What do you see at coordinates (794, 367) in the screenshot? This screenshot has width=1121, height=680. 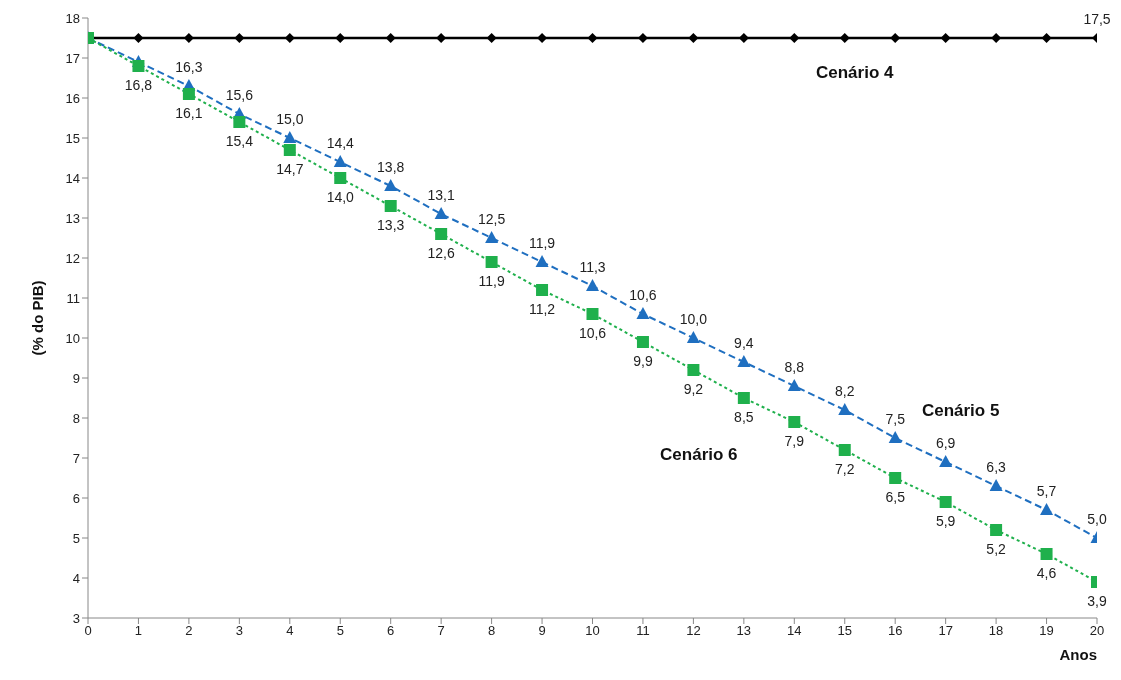 I see `data-label: 8,8` at bounding box center [794, 367].